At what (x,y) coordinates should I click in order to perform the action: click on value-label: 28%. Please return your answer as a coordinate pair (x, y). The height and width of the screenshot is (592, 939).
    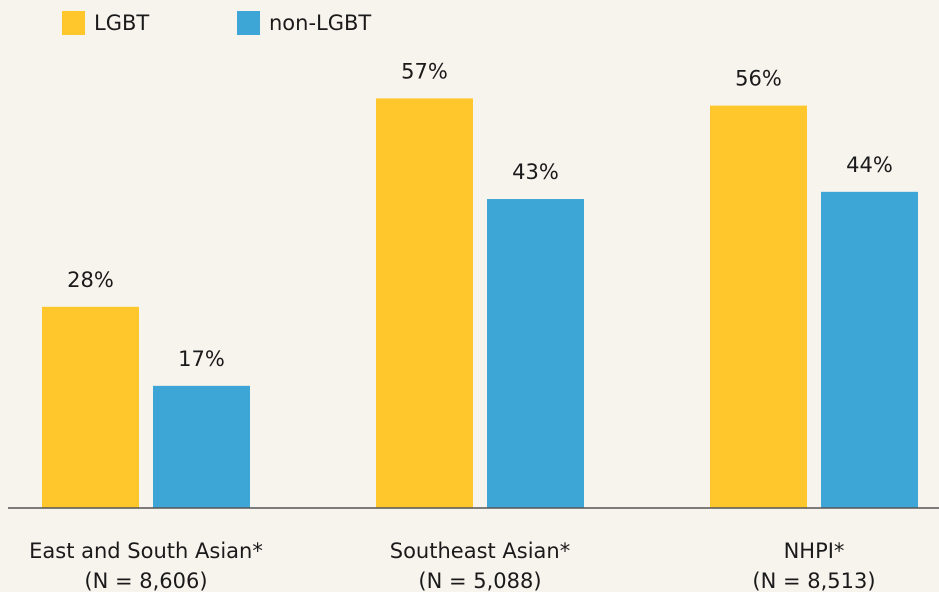
    Looking at the image, I should click on (90, 280).